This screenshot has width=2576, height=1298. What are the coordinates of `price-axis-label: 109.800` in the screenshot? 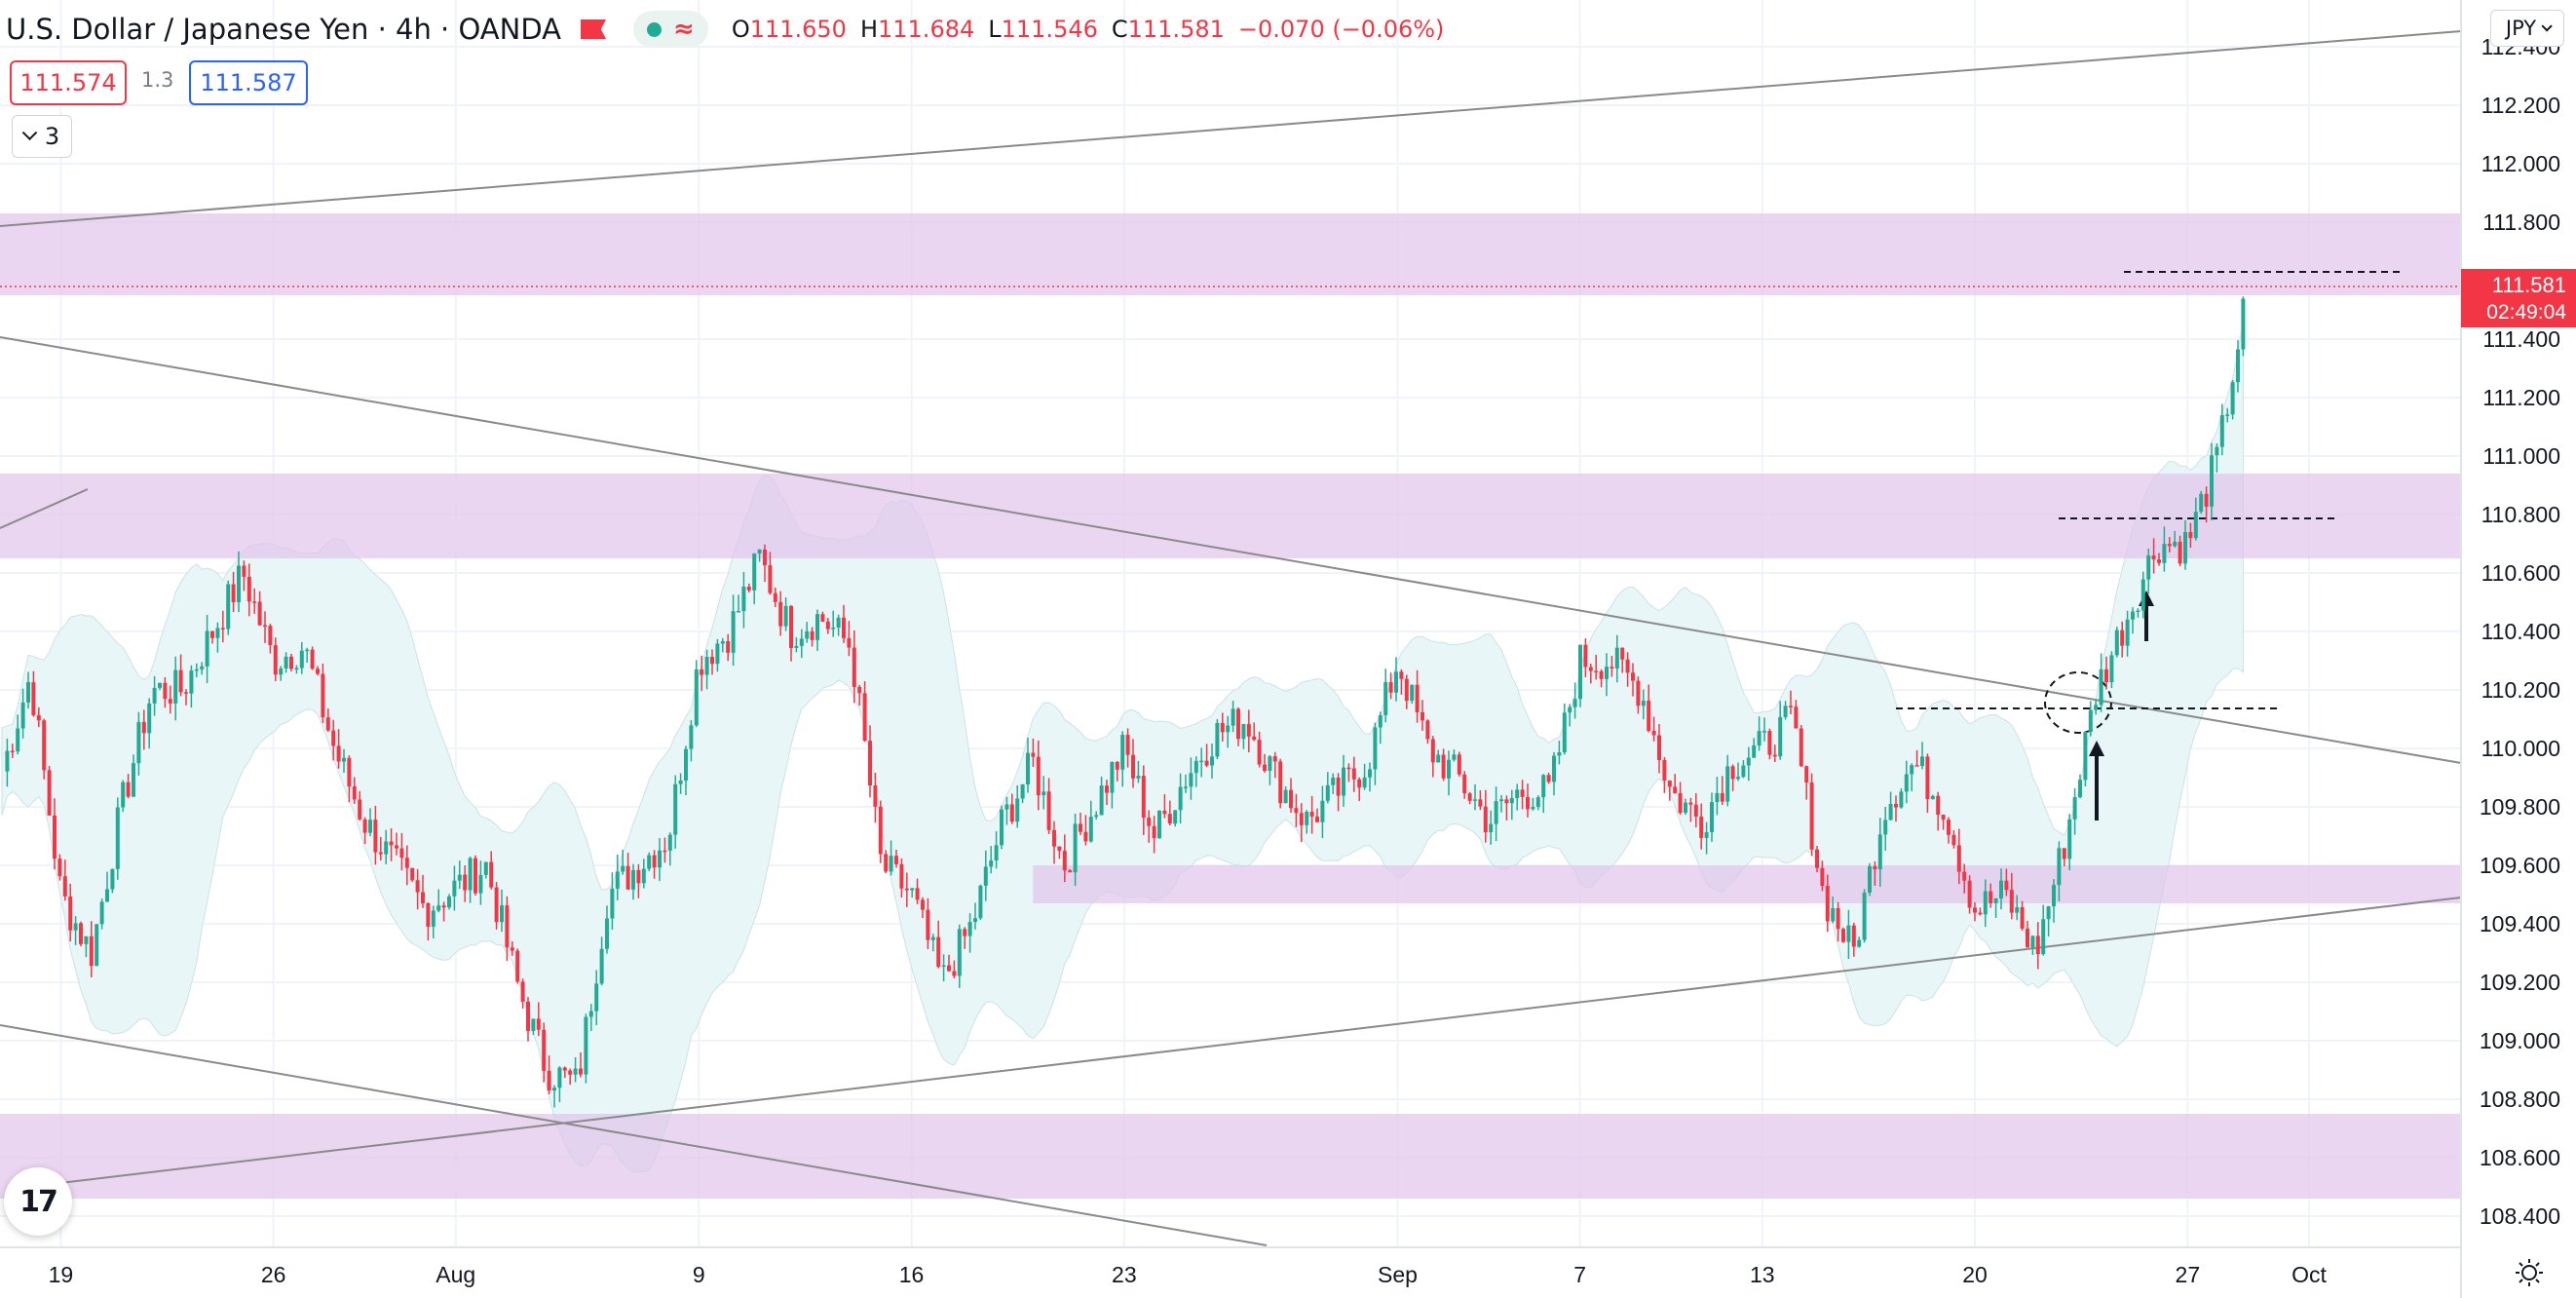 It's located at (2520, 807).